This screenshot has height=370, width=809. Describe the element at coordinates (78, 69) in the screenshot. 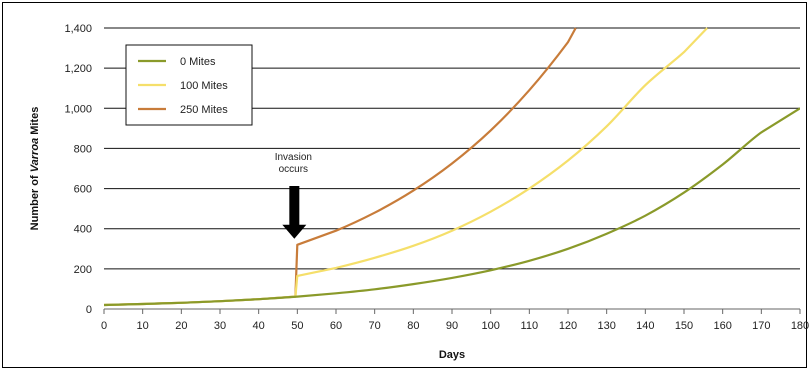

I see `y-tick-label-1200: 1,200` at that location.